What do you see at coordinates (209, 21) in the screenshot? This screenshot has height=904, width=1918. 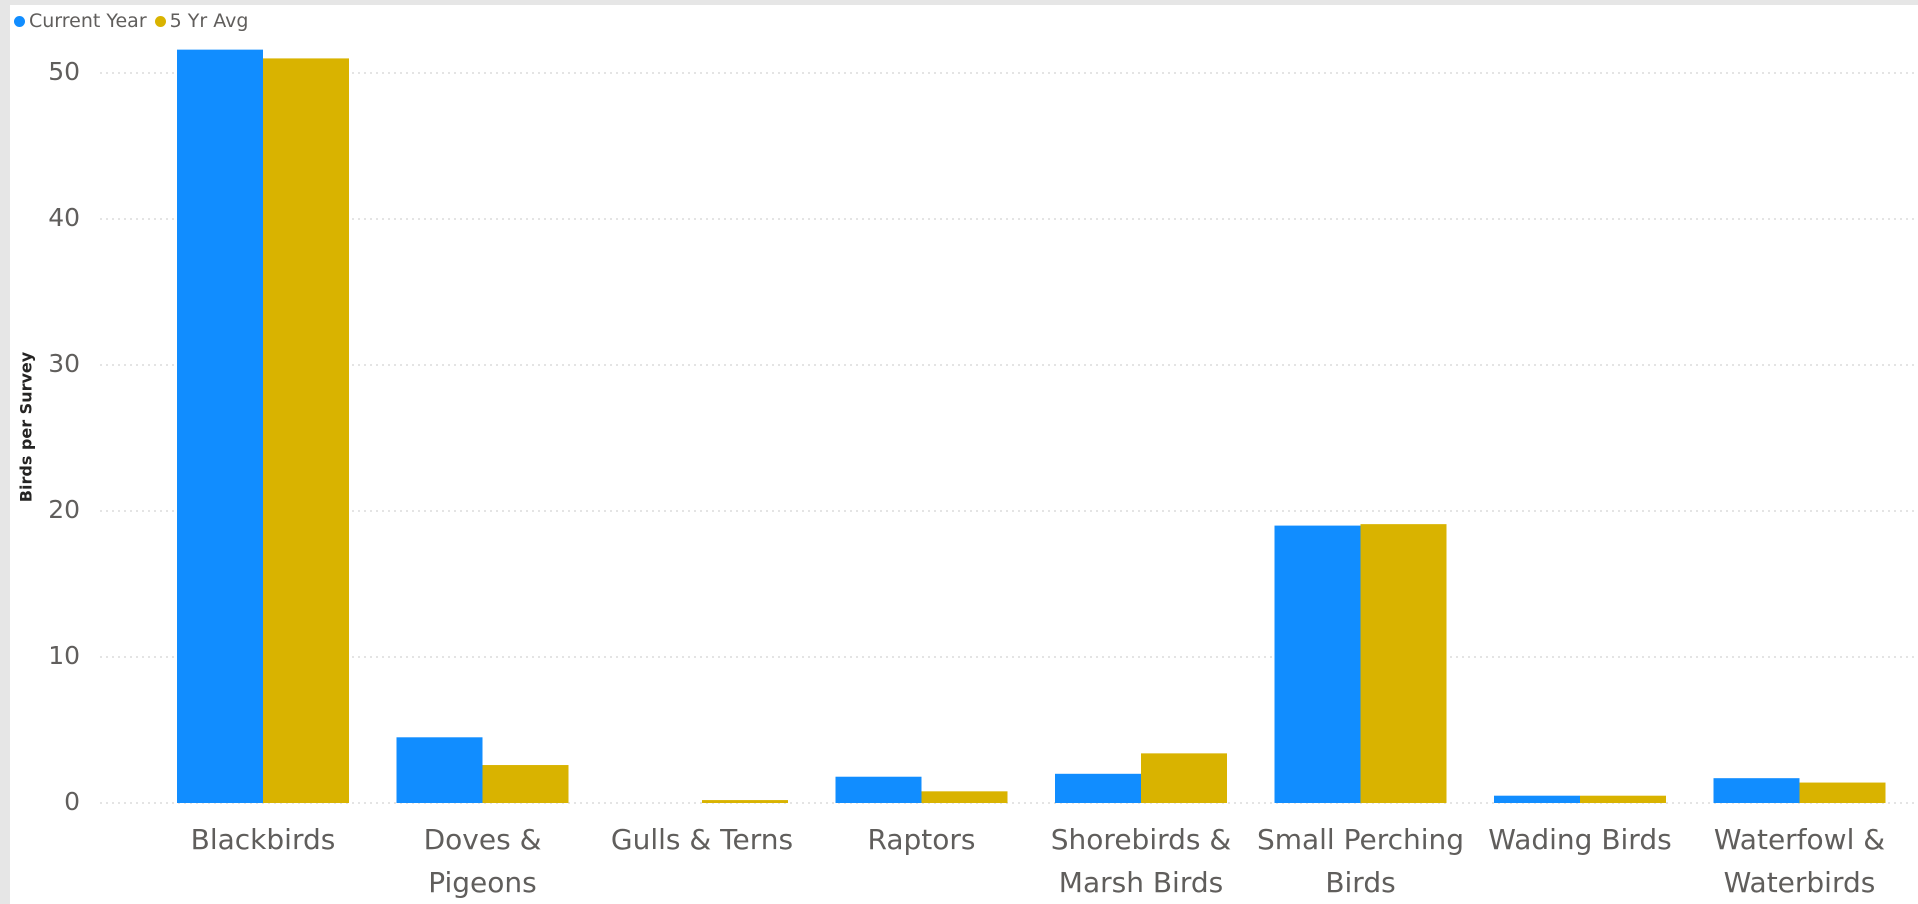 I see `legend-label-5-yr-avg: 5 Yr Avg` at bounding box center [209, 21].